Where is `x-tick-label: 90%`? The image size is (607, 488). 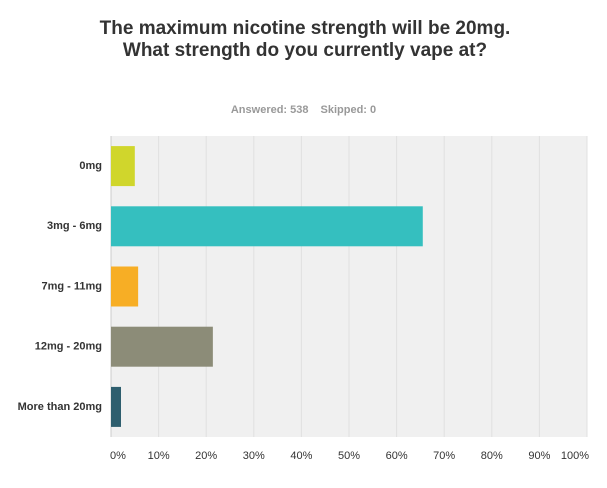
x-tick-label: 90% is located at coordinates (539, 456).